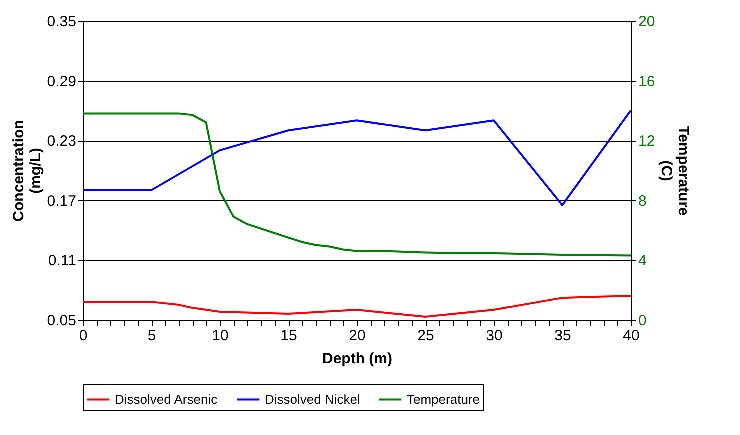  What do you see at coordinates (61, 22) in the screenshot?
I see `y-tick-label: 0.35` at bounding box center [61, 22].